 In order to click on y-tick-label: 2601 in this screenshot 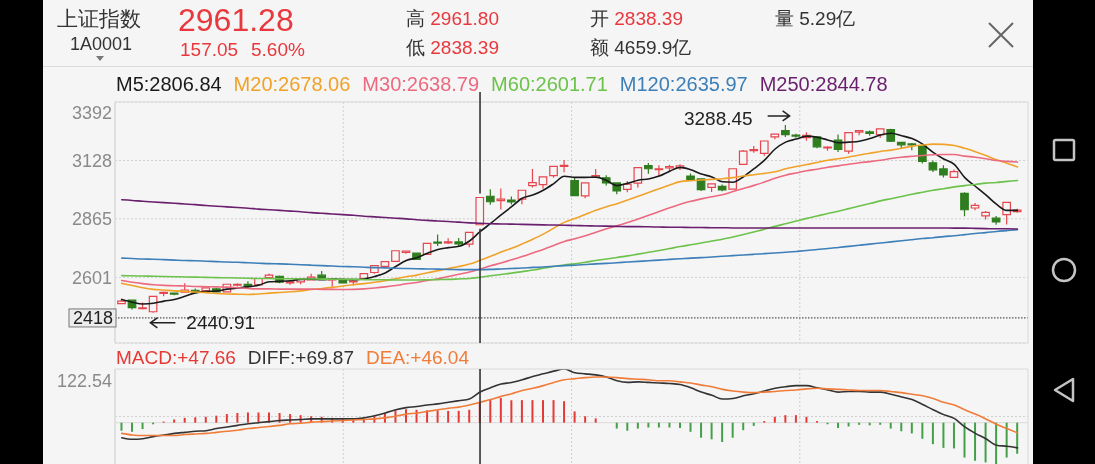, I will do `click(91, 277)`.